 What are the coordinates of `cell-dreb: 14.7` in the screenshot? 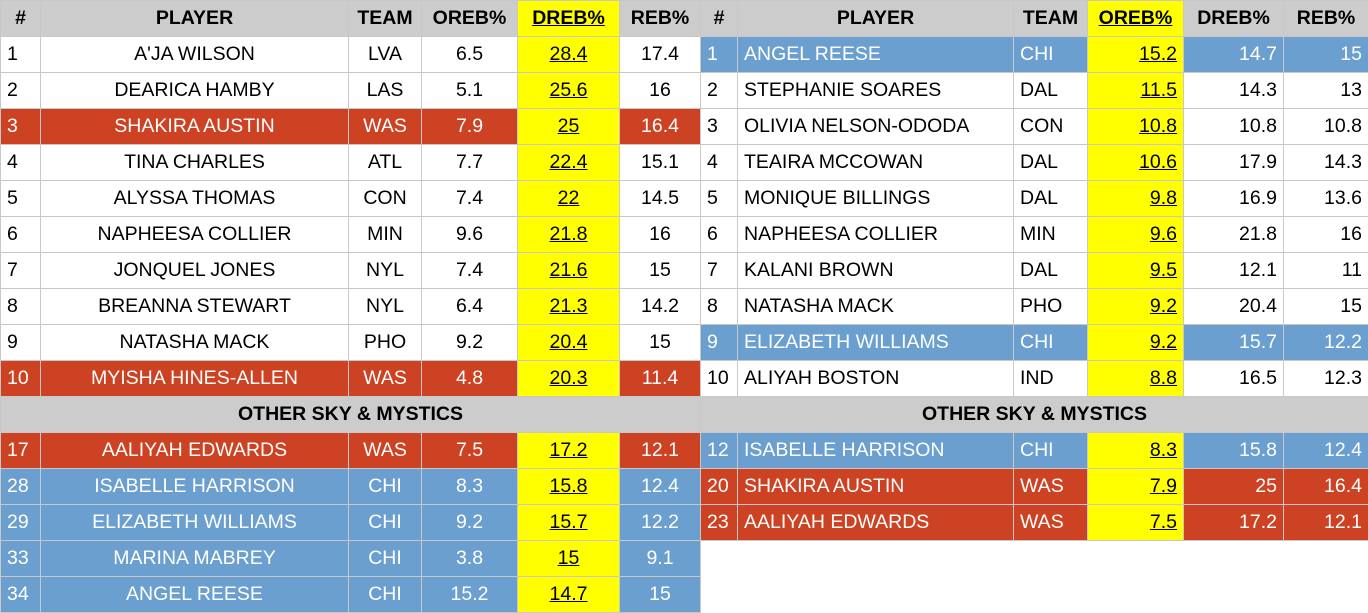 It's located at (569, 595).